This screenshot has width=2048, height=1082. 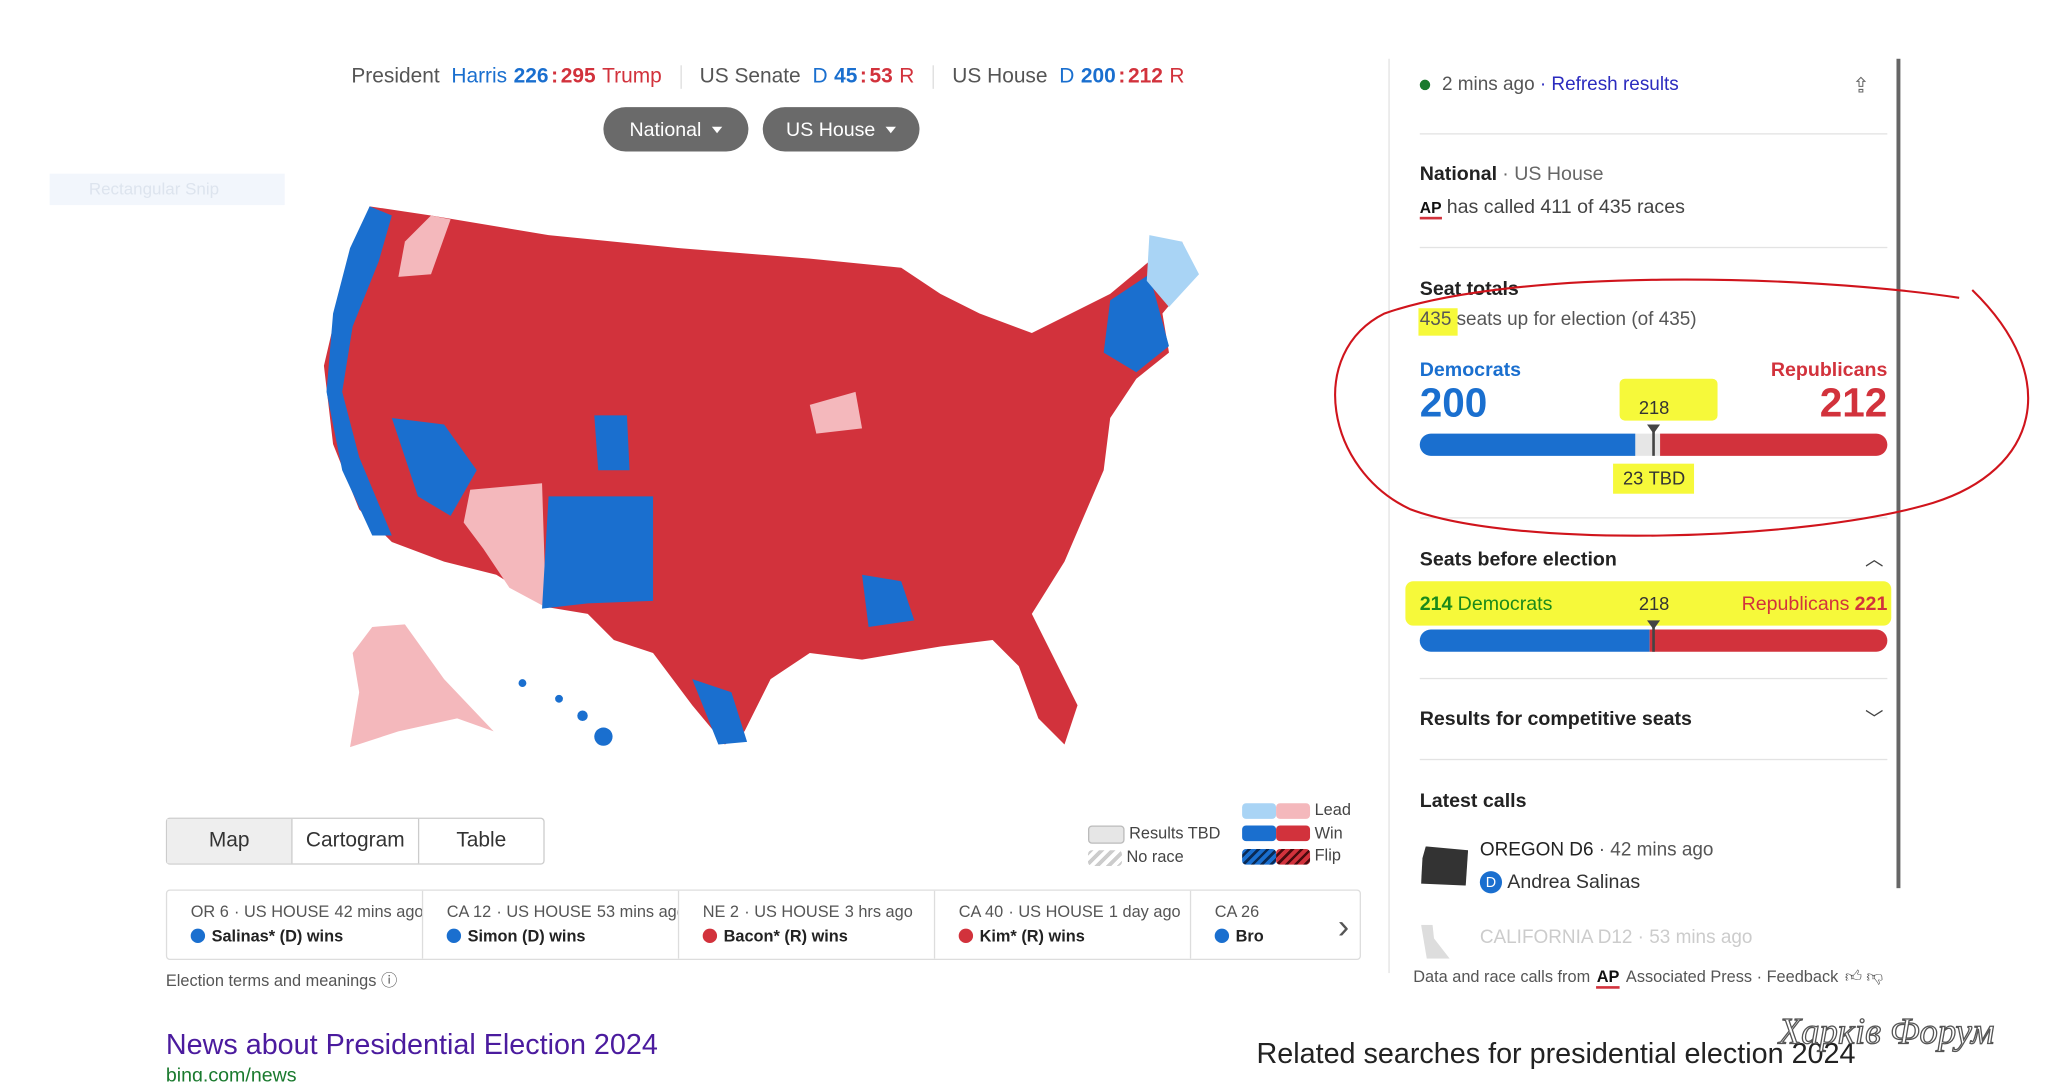 I want to click on dropdown-label: National, so click(x=665, y=129).